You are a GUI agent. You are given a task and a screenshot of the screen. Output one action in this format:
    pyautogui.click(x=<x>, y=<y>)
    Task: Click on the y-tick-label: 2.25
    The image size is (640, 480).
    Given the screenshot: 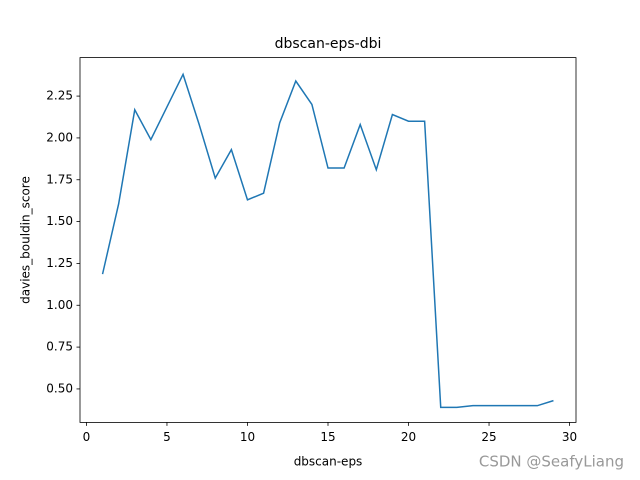 What is the action you would take?
    pyautogui.click(x=59, y=96)
    